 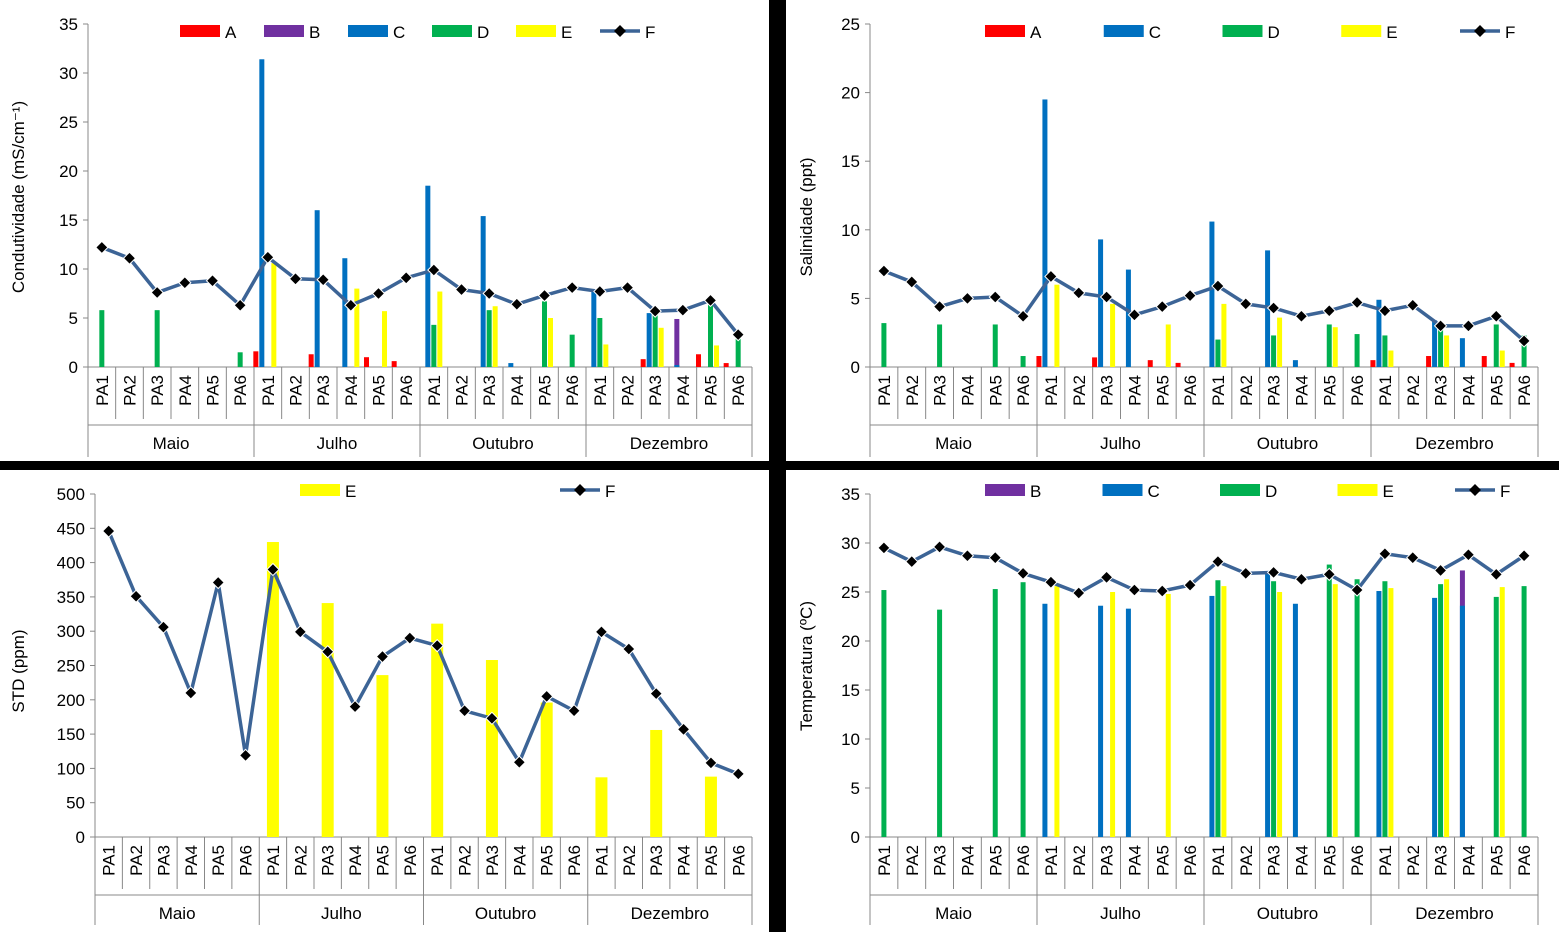 What do you see at coordinates (68, 171) in the screenshot?
I see `y-tick-label: 20` at bounding box center [68, 171].